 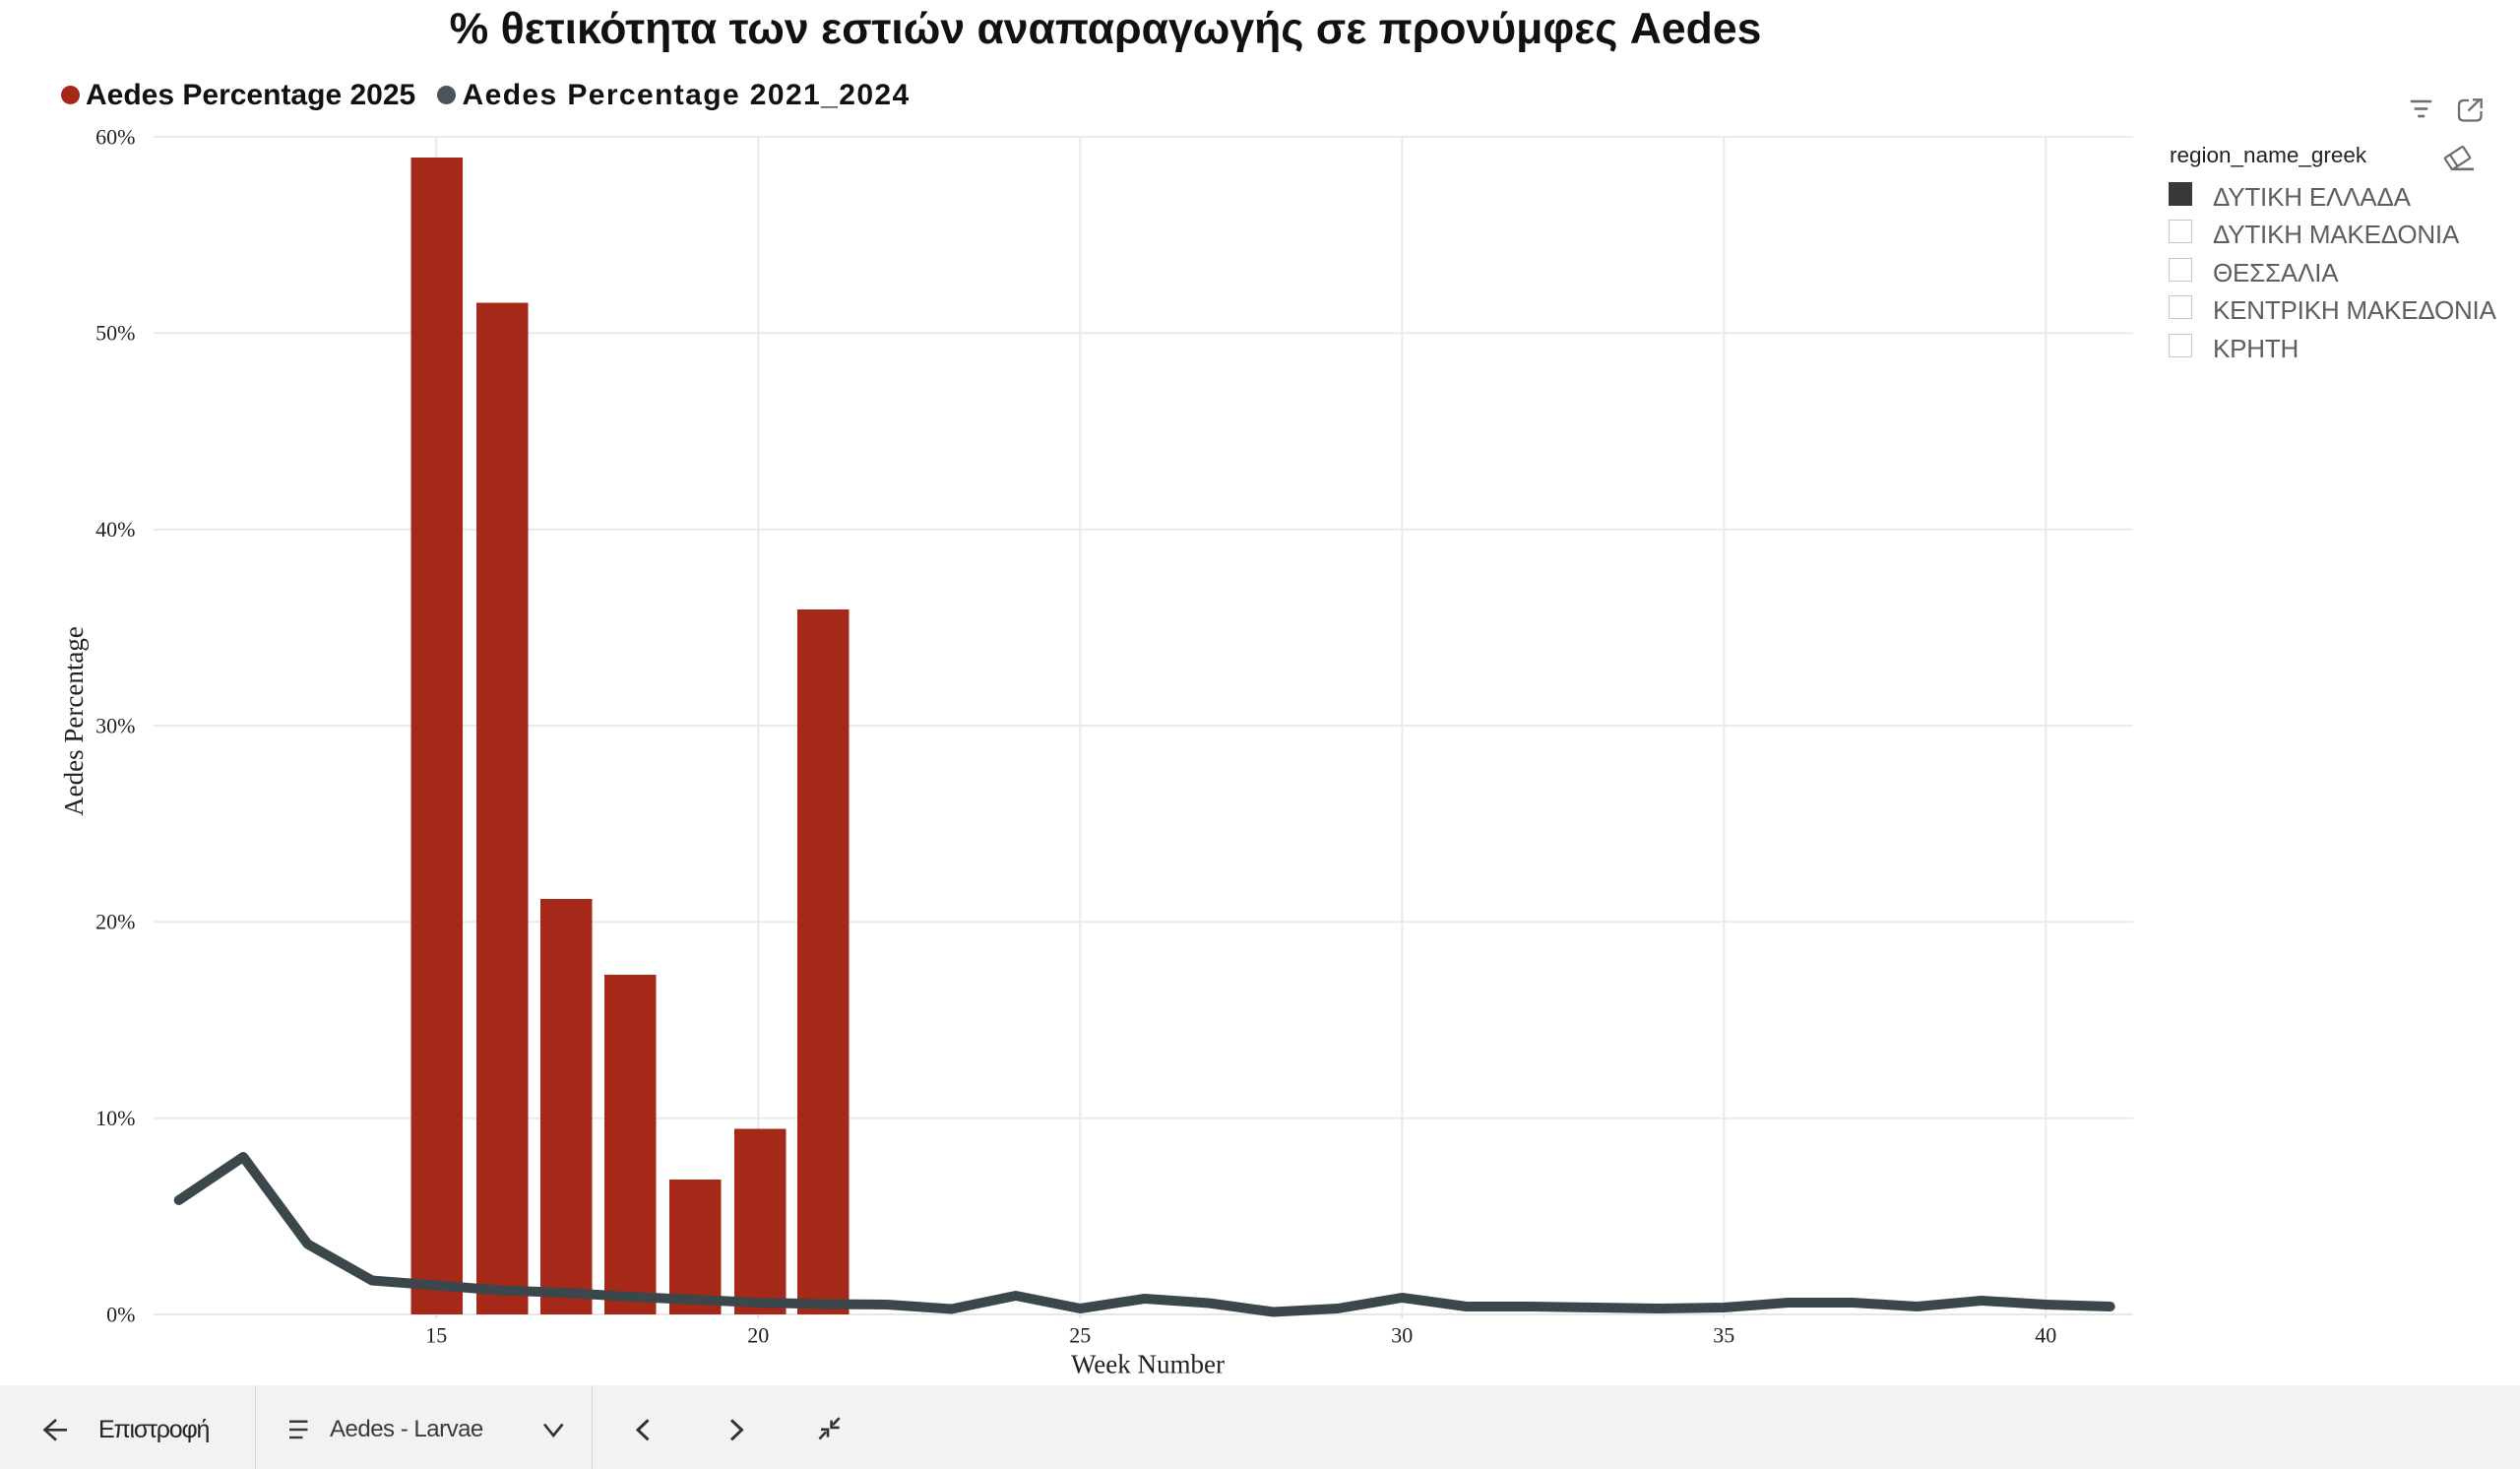 What do you see at coordinates (115, 136) in the screenshot?
I see `svg-text: 60%` at bounding box center [115, 136].